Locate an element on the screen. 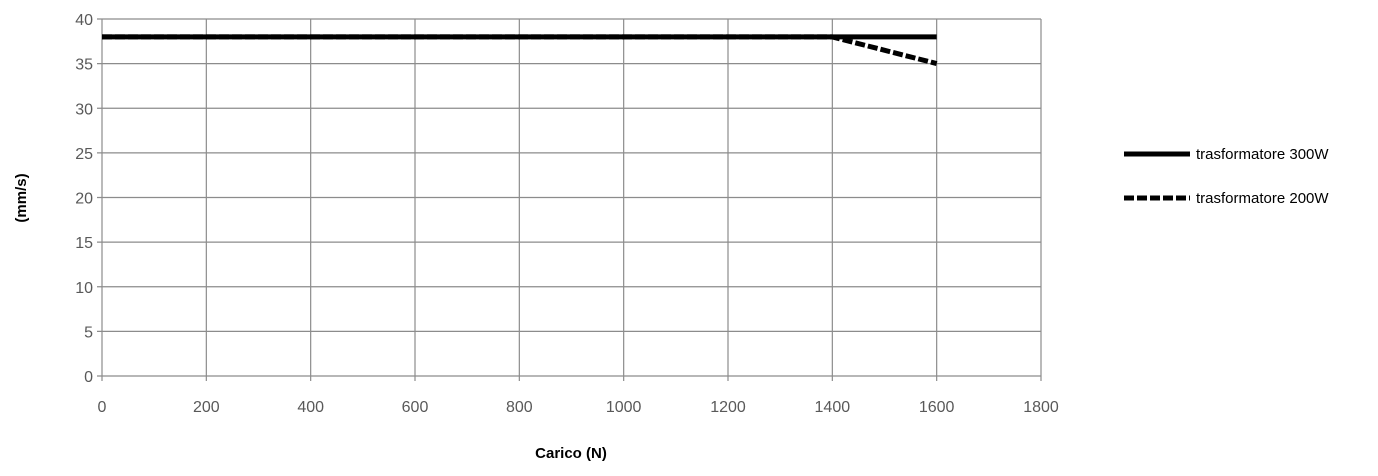 Image resolution: width=1378 pixels, height=476 pixels. x-tick-label: 1400 is located at coordinates (833, 407).